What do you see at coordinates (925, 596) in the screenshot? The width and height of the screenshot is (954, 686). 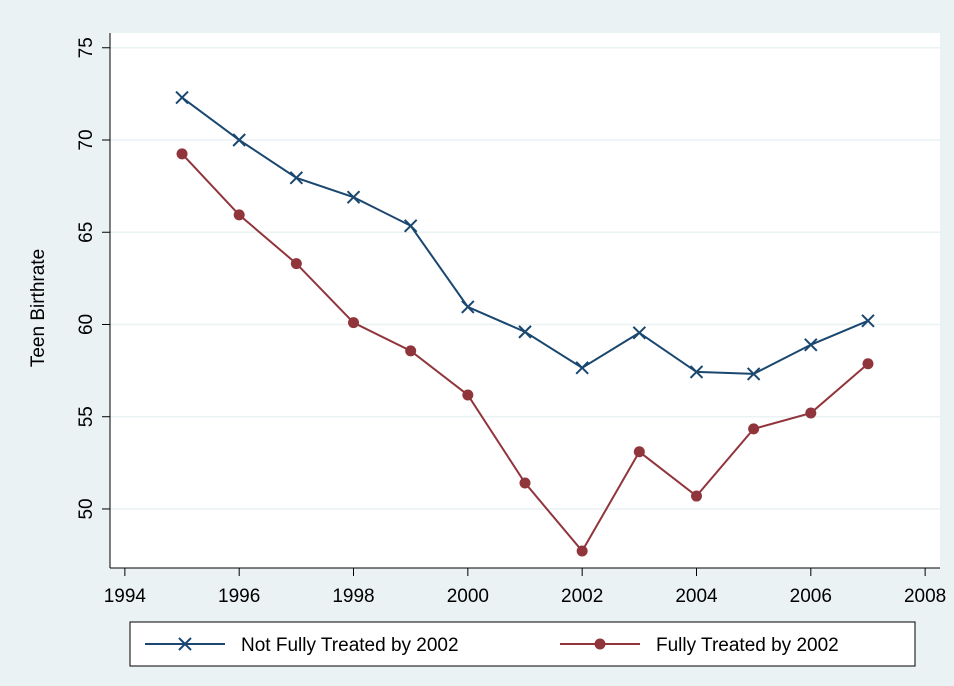 I see `x-tick-label: 2008` at bounding box center [925, 596].